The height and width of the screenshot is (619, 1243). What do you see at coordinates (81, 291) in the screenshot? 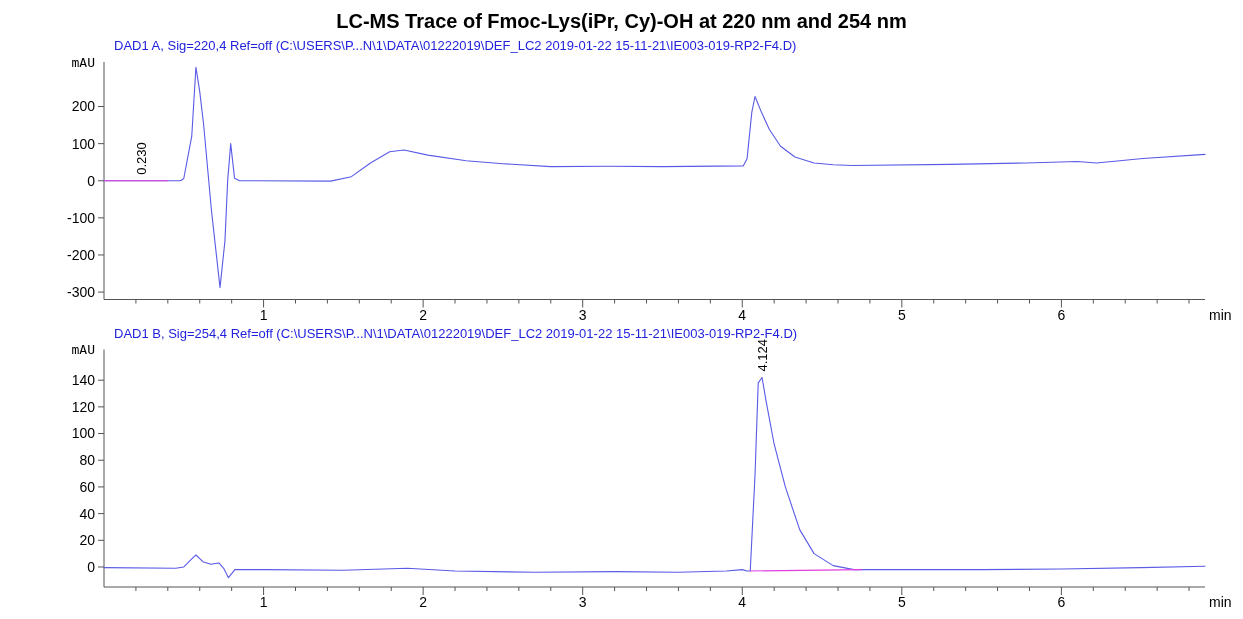
I see `y-tick-label: -300` at bounding box center [81, 291].